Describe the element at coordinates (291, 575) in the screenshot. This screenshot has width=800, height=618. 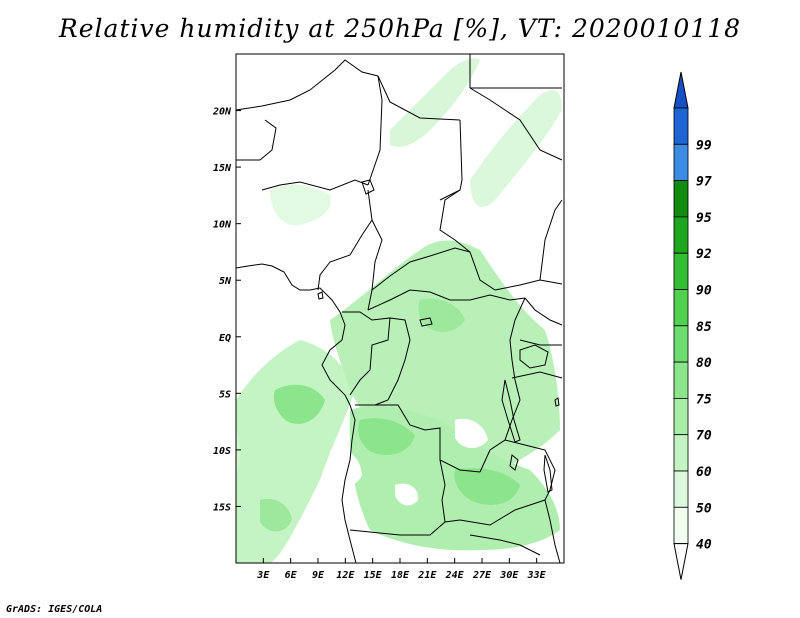
I see `lon-tick-label: 6E` at that location.